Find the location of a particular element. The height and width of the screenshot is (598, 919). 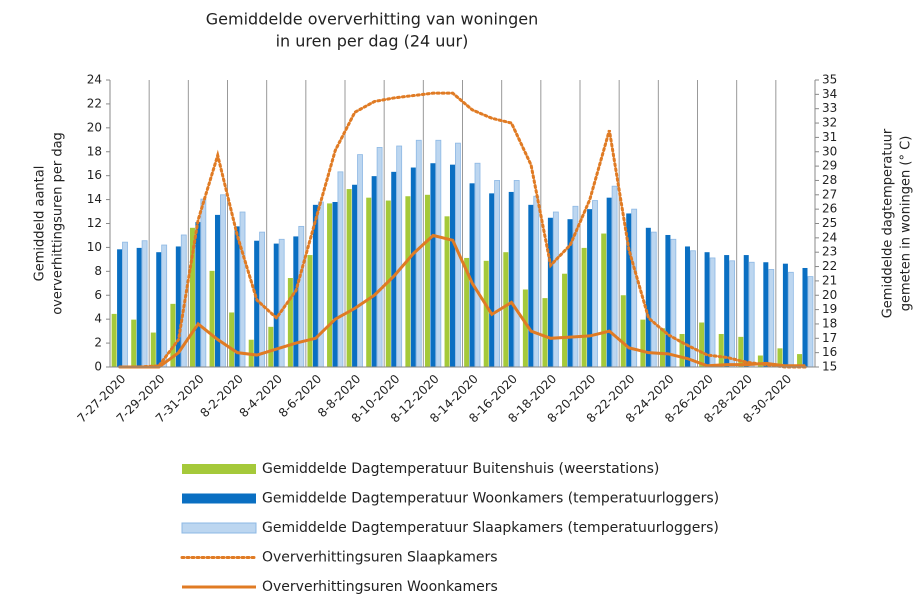

y-tick-label: 8 is located at coordinates (98, 271).